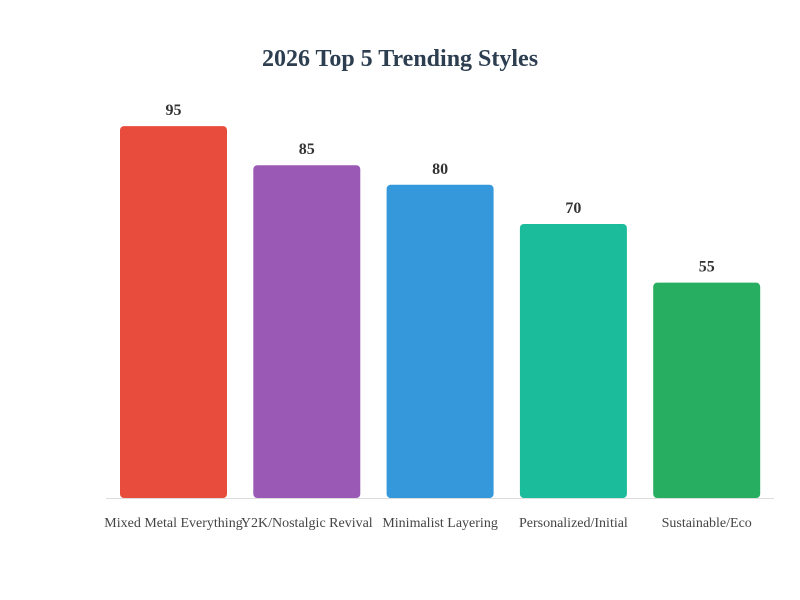  What do you see at coordinates (307, 523) in the screenshot?
I see `x-tick-label: Y2K/Nostalgic Revival` at bounding box center [307, 523].